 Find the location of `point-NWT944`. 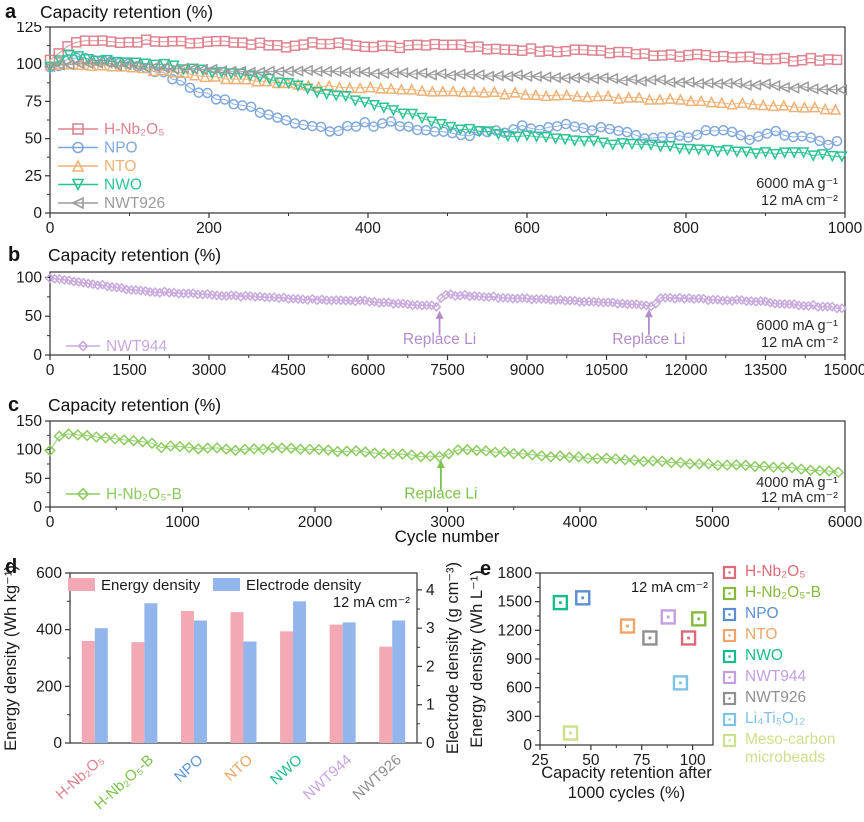

point-NWT944 is located at coordinates (668, 617).